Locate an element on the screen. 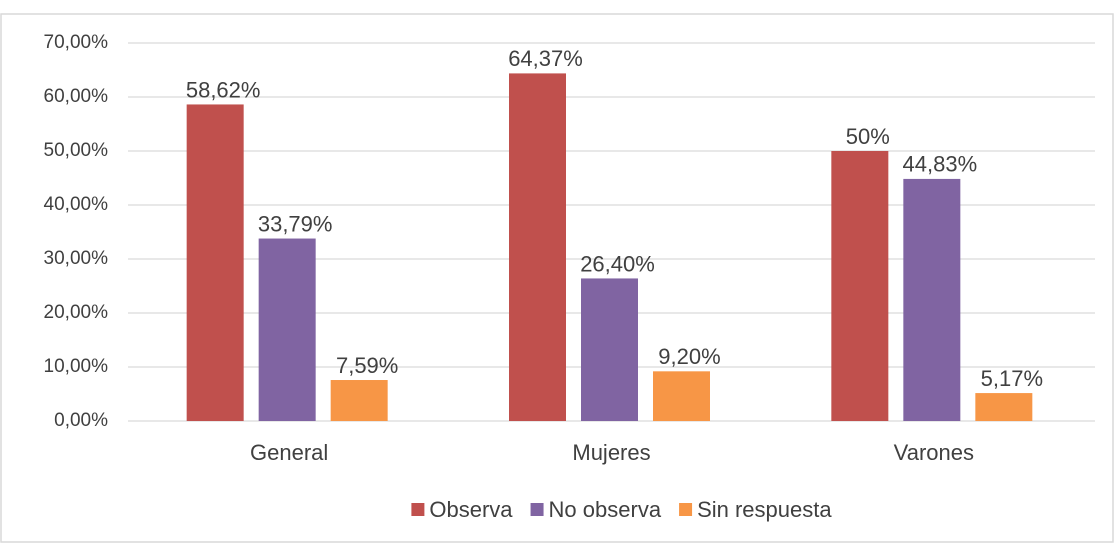 The width and height of the screenshot is (1116, 543). y-tick-label: 50,00% is located at coordinates (76, 150).